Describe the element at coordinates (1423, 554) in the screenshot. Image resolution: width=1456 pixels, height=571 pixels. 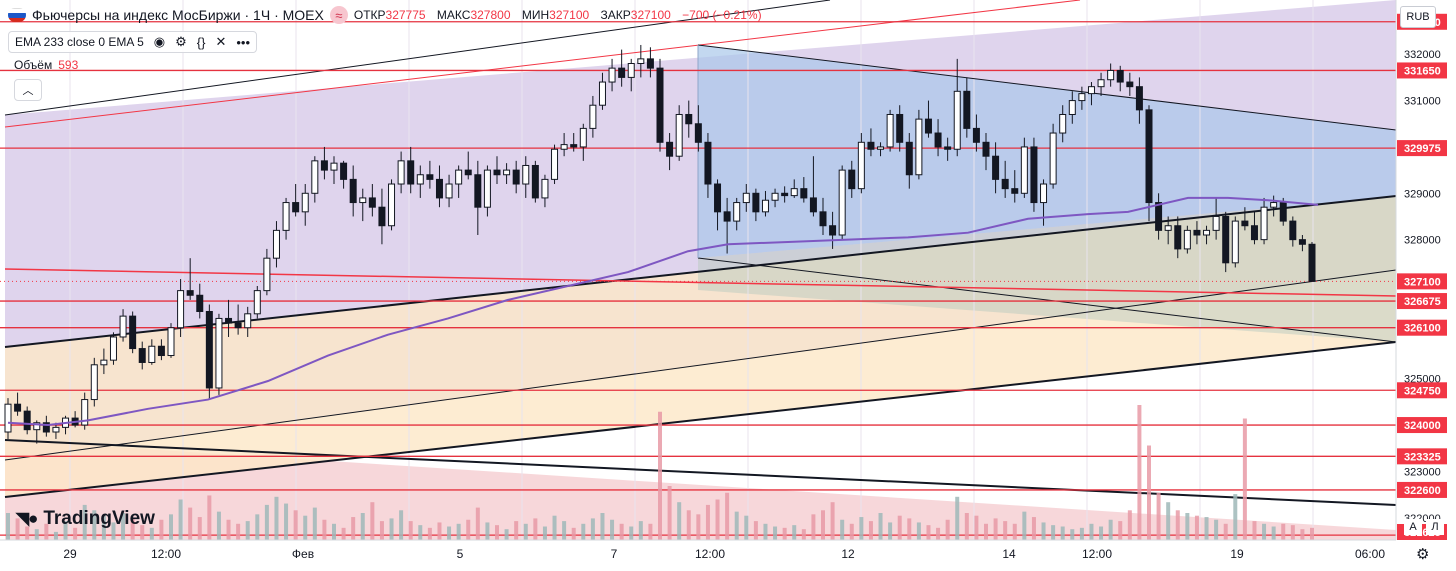
I see `chart-settings-icon: ⚙` at that location.